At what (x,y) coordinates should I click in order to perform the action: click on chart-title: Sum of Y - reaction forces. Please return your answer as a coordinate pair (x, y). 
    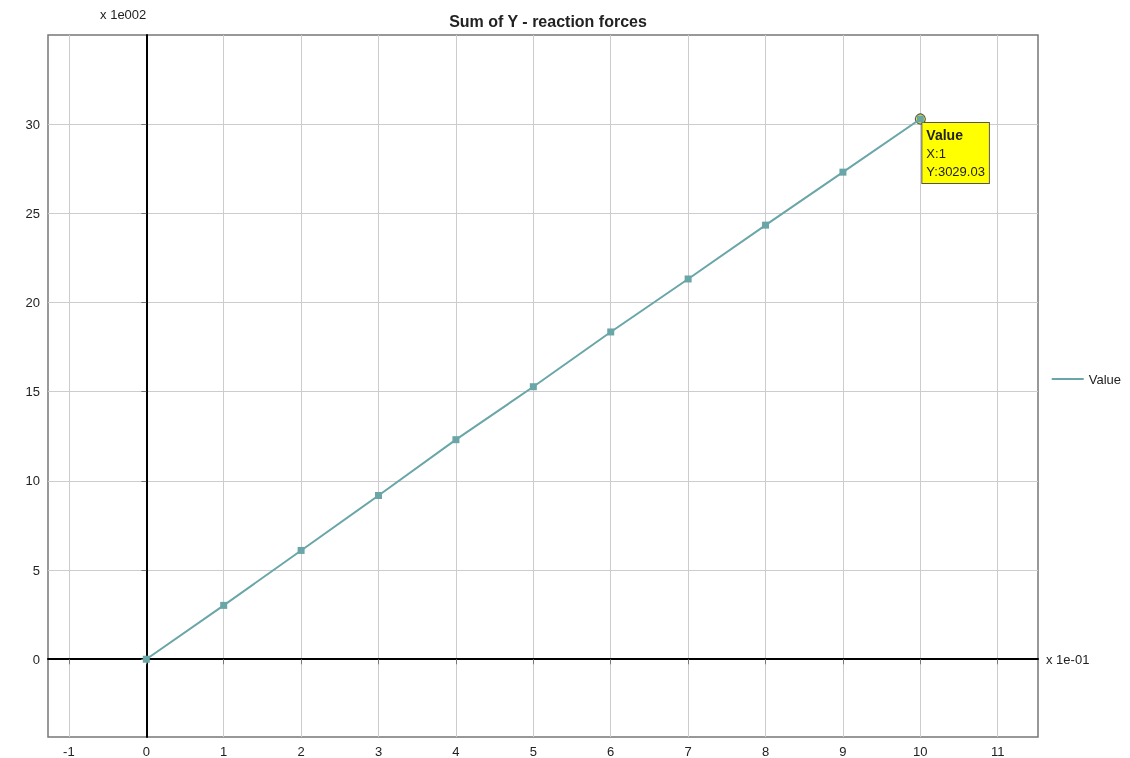
    Looking at the image, I should click on (548, 21).